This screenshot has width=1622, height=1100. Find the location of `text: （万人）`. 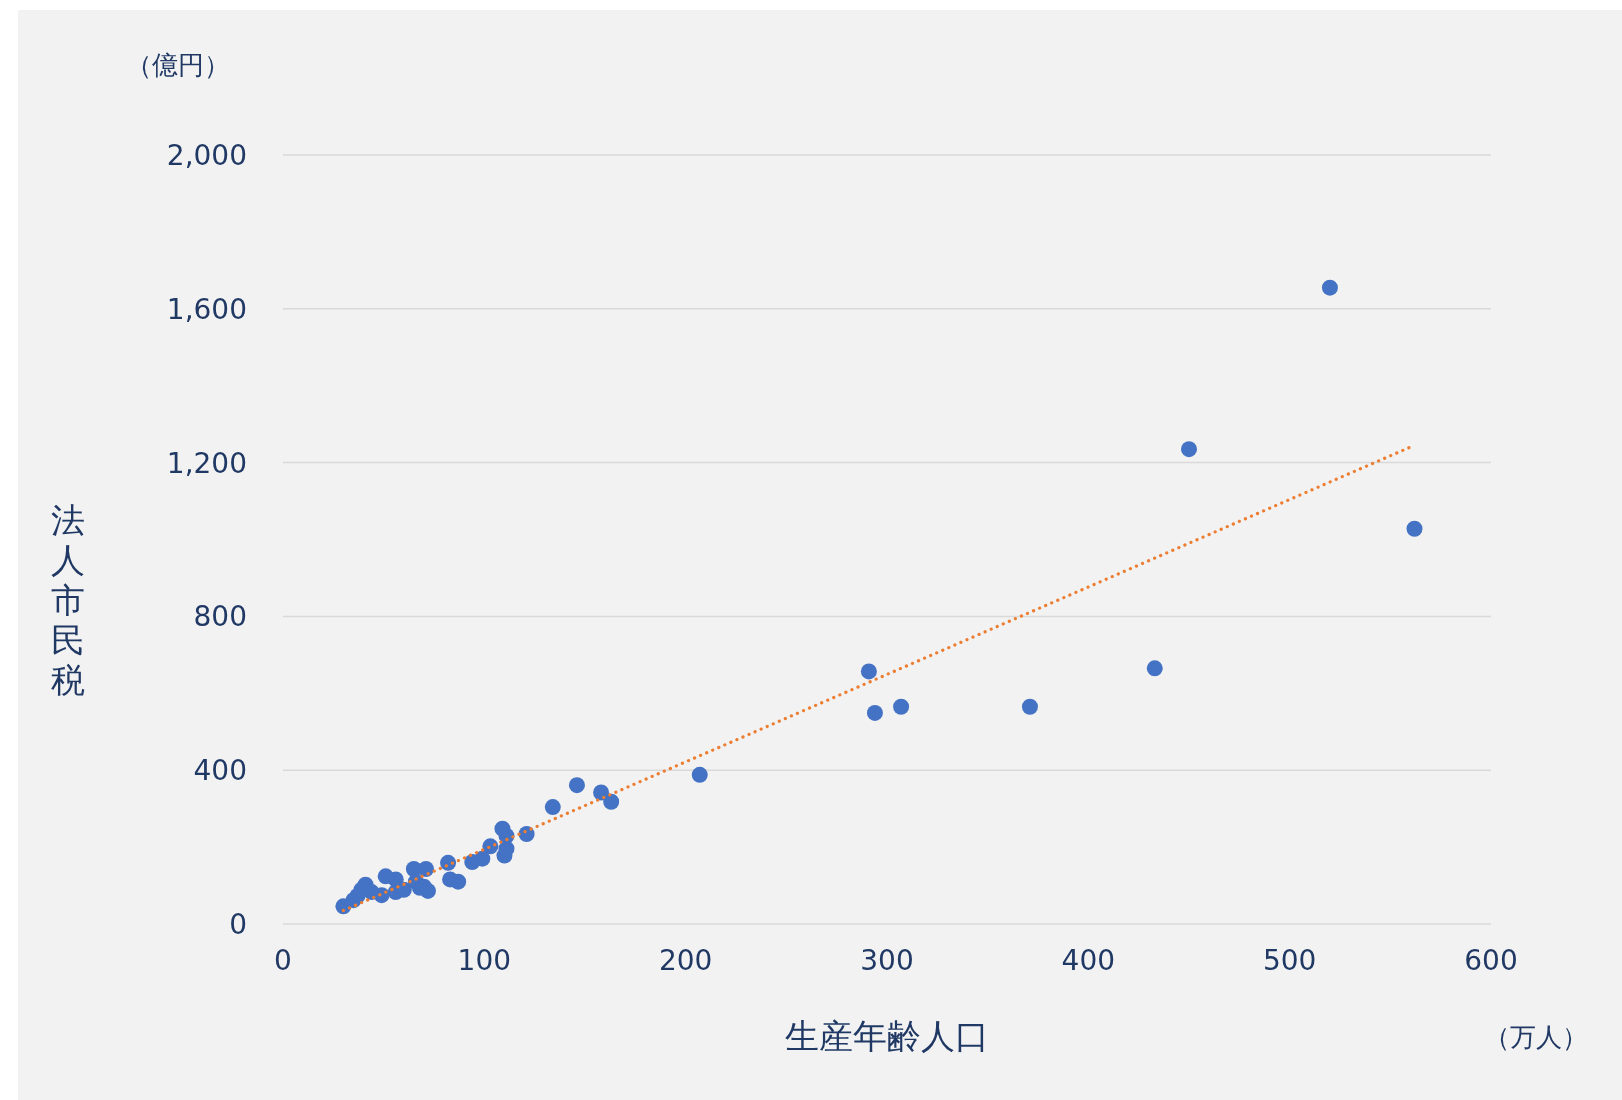

text: （万人） is located at coordinates (1536, 1037).